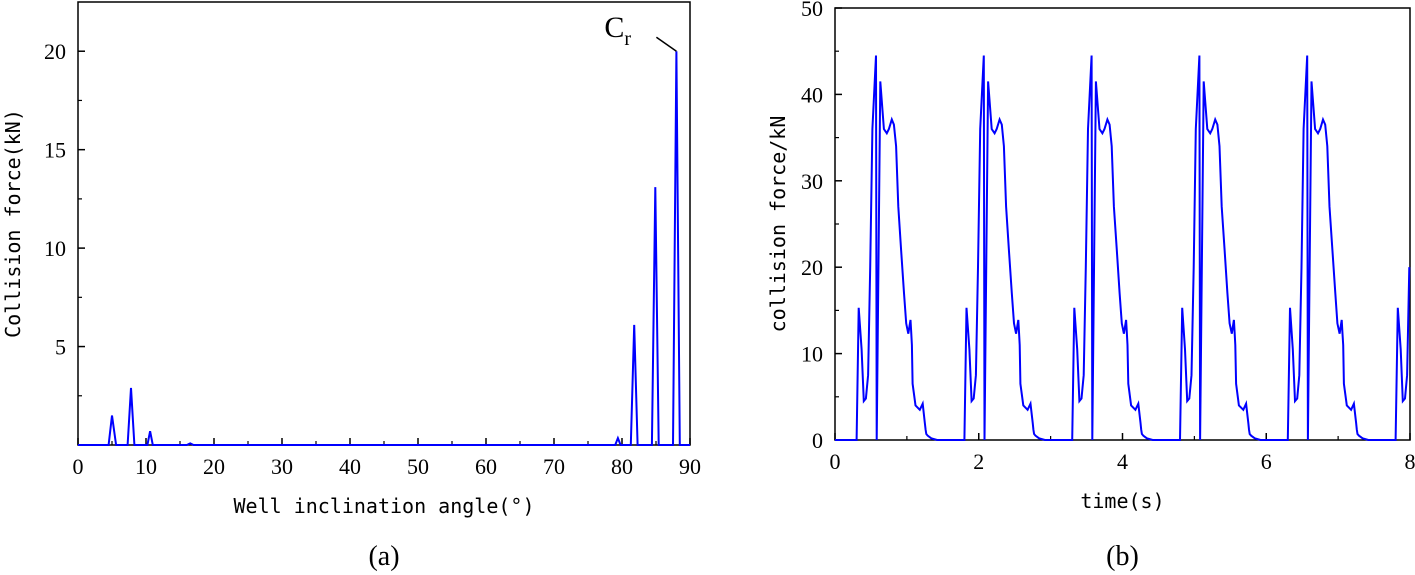  Describe the element at coordinates (214, 466) in the screenshot. I see `x-tick-label: 20` at that location.